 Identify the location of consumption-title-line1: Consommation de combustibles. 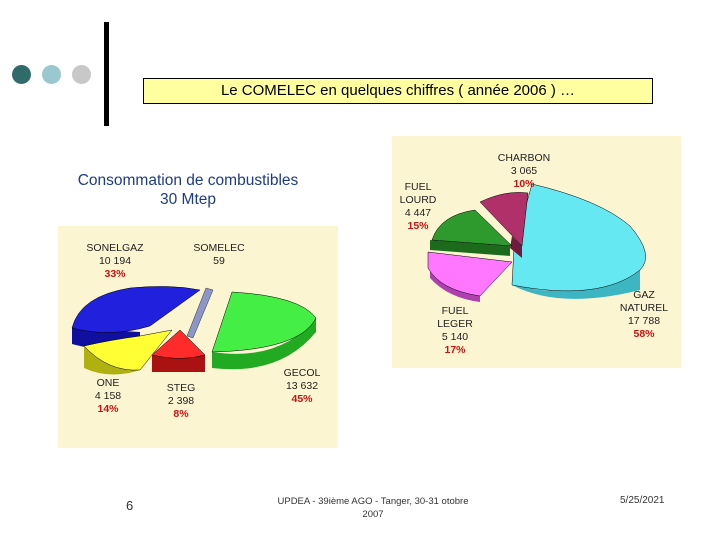
(188, 180).